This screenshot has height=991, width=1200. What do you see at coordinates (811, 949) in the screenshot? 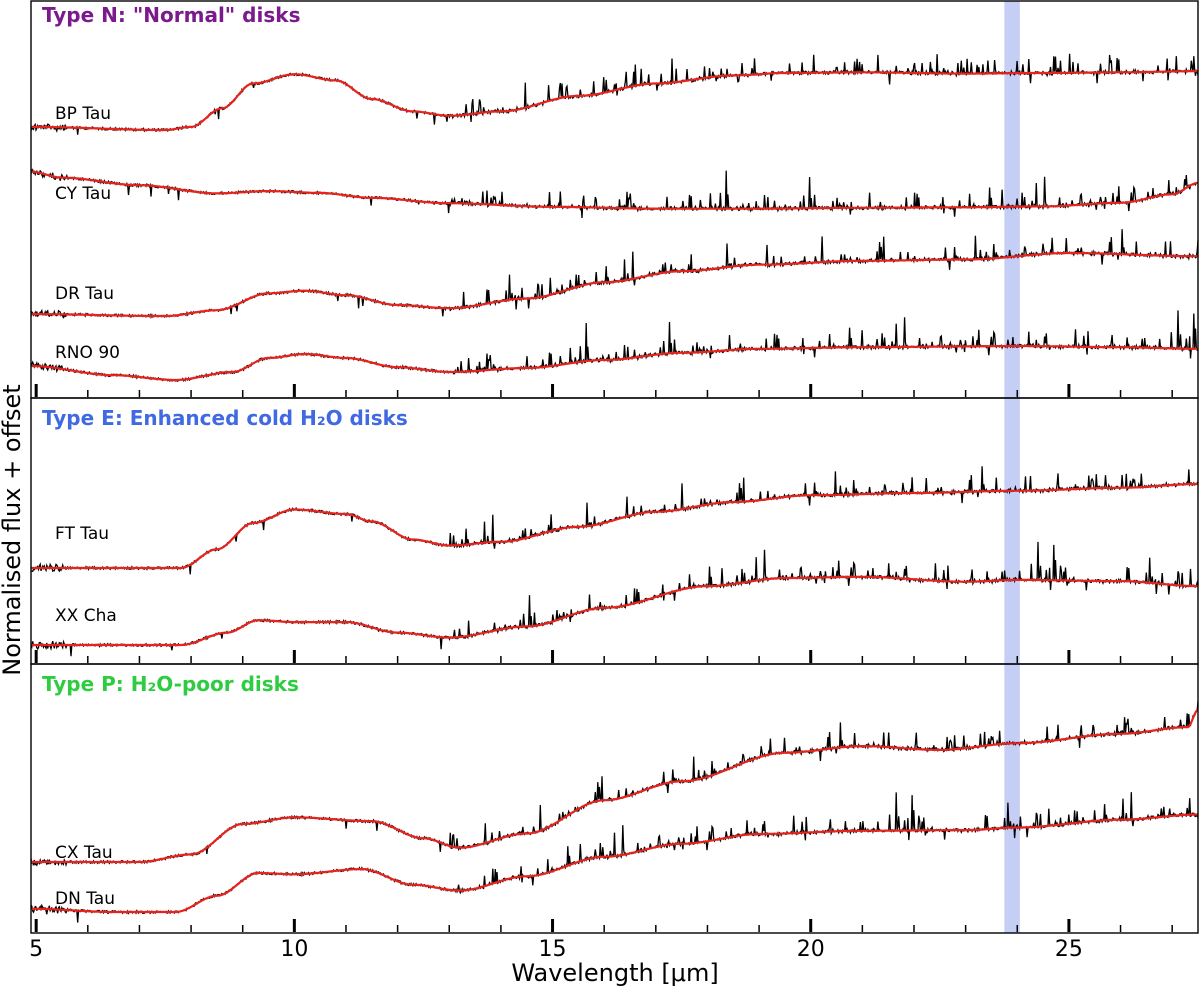
I see `x-tick-label-20: 20` at bounding box center [811, 949].